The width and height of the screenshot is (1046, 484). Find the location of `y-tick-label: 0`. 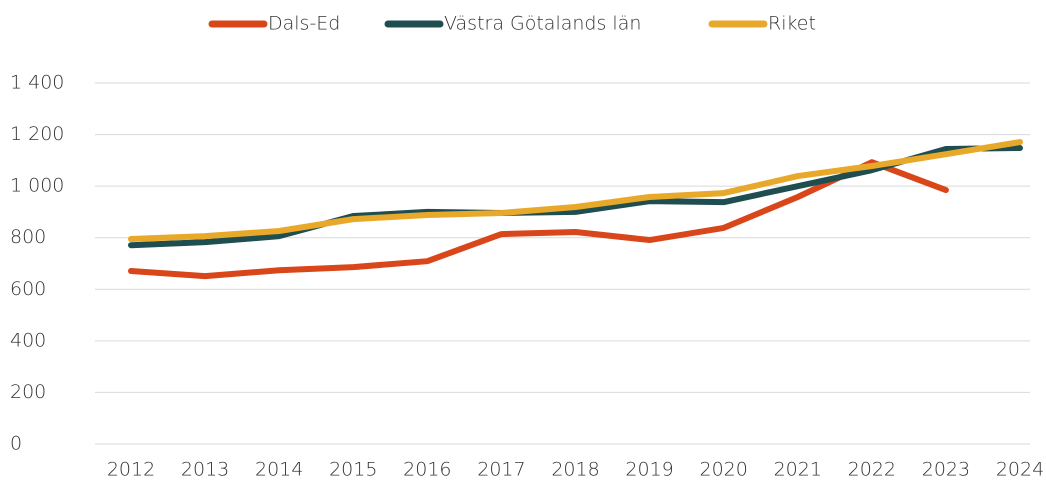

y-tick-label: 0 is located at coordinates (16, 444).